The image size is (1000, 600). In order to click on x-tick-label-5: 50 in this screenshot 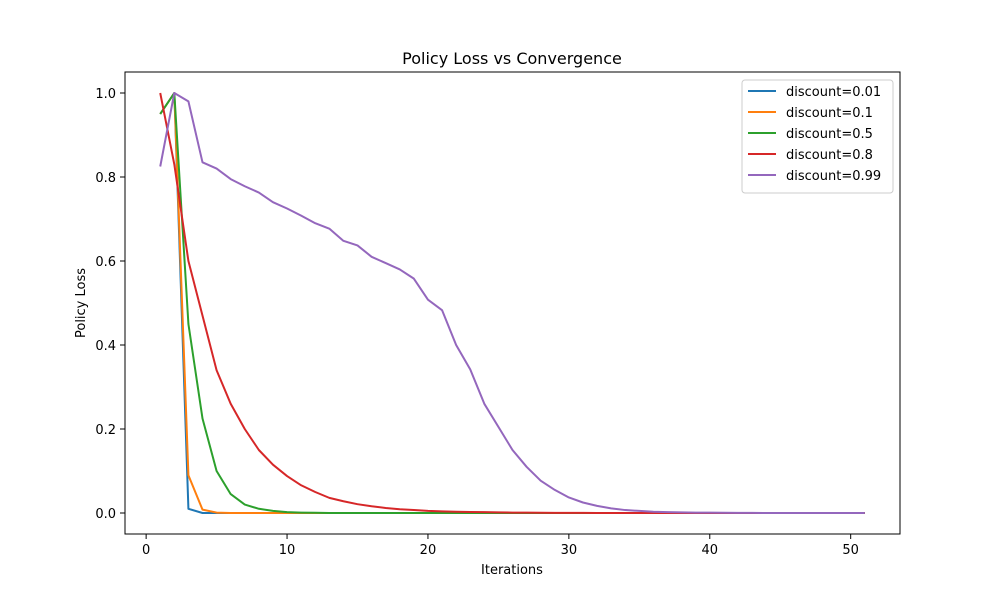, I will do `click(850, 550)`.